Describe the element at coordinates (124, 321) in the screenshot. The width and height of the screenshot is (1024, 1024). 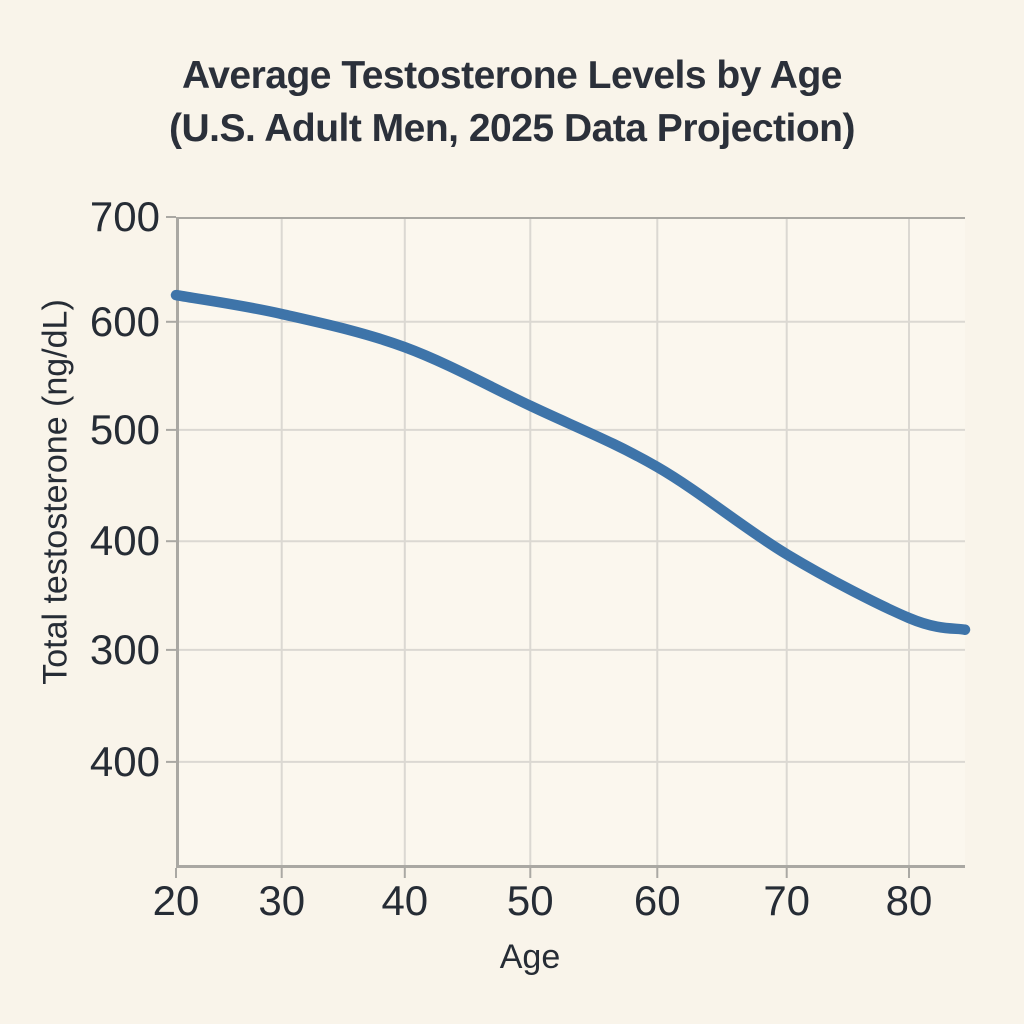
I see `y-tick-label: 600` at that location.